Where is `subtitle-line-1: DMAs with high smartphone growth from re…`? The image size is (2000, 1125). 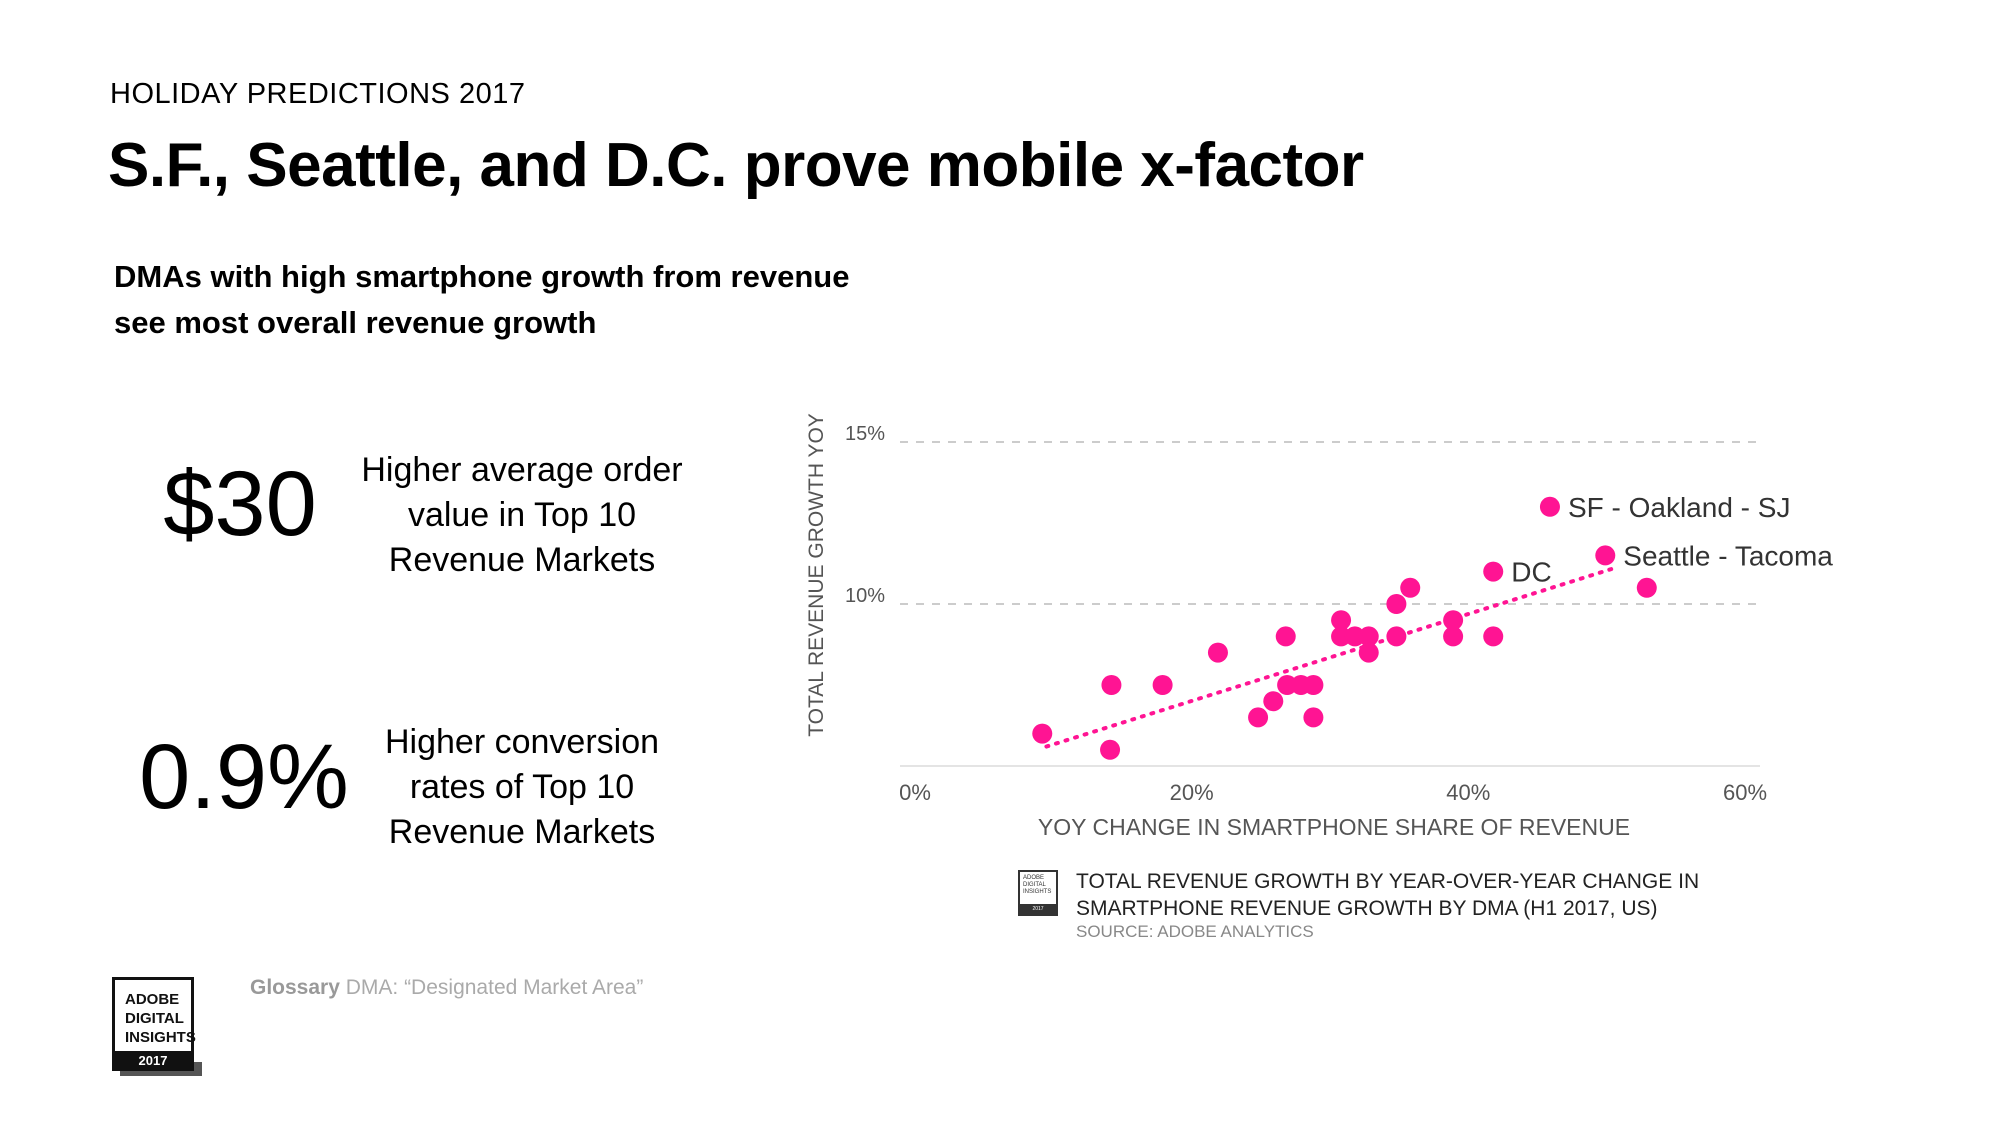 subtitle-line-1: DMAs with high smartphone growth from re… is located at coordinates (482, 276).